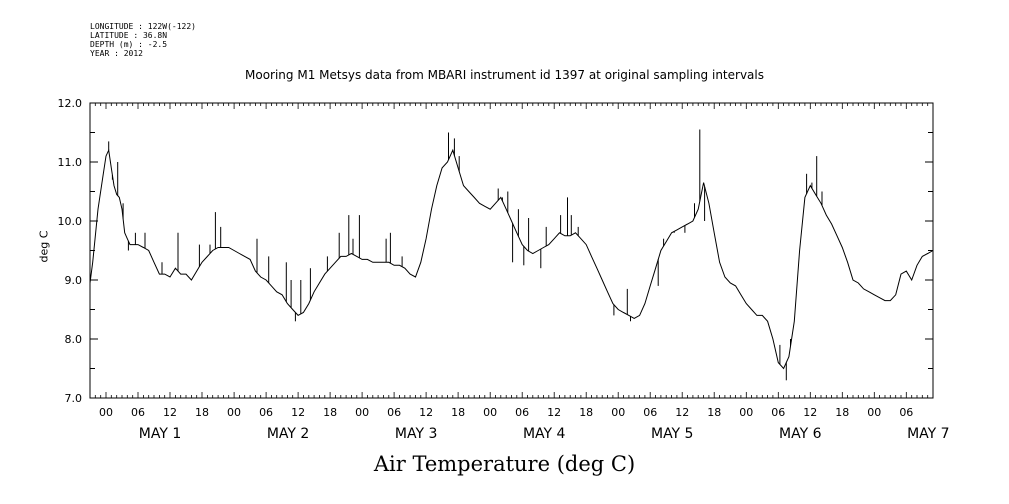 This screenshot has width=1009, height=504. I want to click on y-tick-label: 12.0, so click(70, 103).